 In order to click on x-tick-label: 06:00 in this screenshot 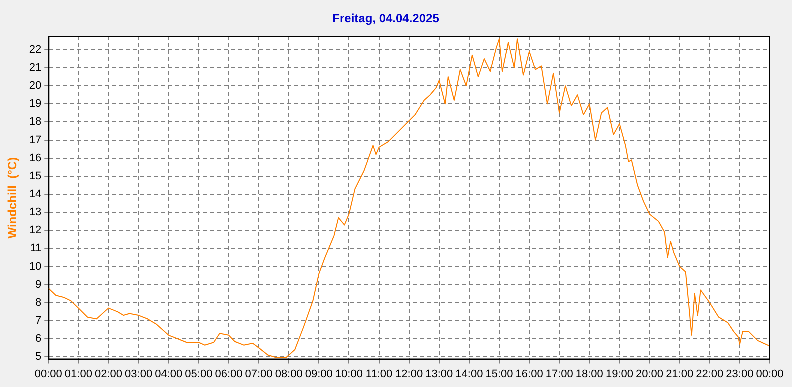, I will do `click(229, 374)`.